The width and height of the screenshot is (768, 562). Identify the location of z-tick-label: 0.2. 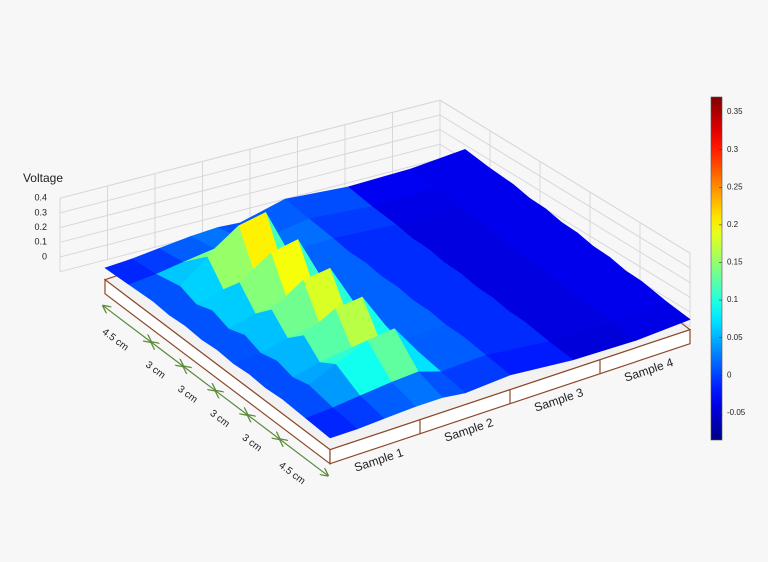
(40, 227).